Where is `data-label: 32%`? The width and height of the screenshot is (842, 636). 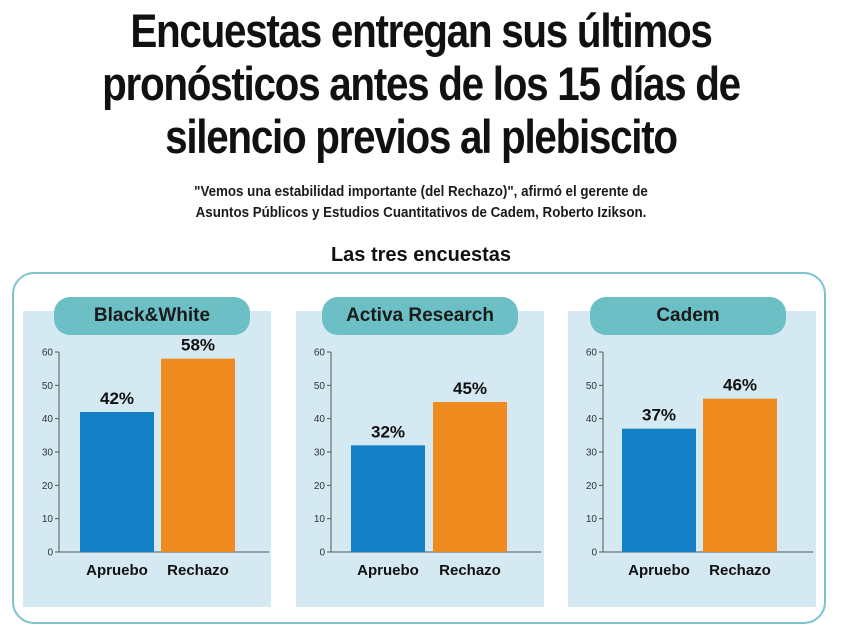 data-label: 32% is located at coordinates (388, 431).